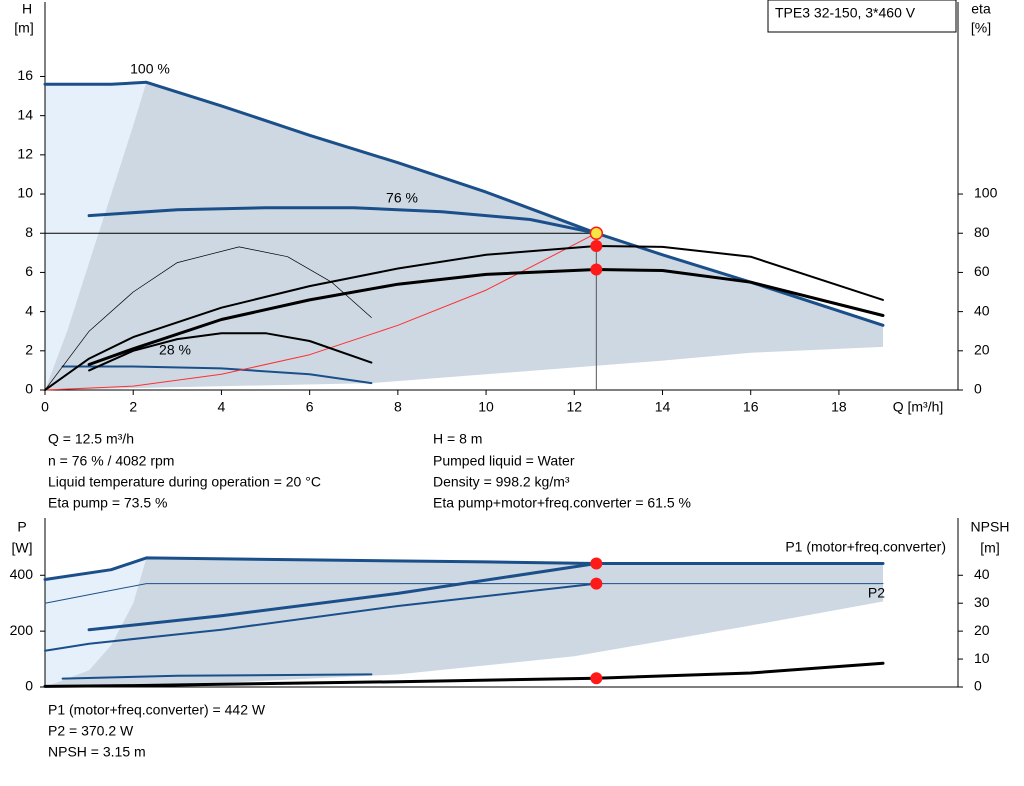 The width and height of the screenshot is (1024, 786). Describe the element at coordinates (876, 593) in the screenshot. I see `curve-label: P2` at that location.